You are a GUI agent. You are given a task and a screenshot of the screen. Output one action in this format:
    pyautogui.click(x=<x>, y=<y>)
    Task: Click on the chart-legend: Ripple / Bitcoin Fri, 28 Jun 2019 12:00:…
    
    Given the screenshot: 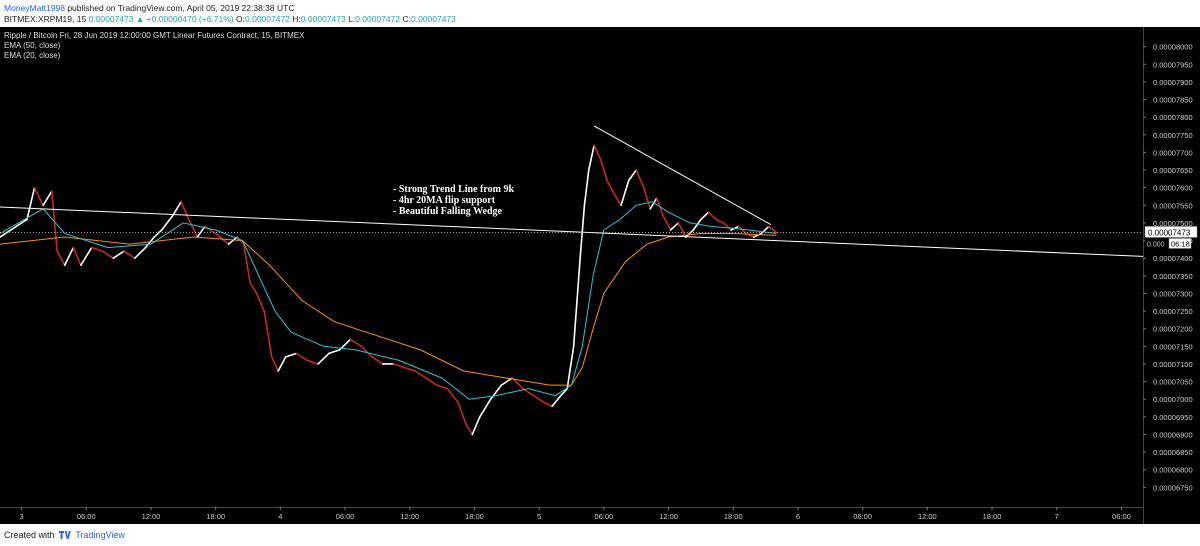 What is the action you would take?
    pyautogui.click(x=154, y=46)
    